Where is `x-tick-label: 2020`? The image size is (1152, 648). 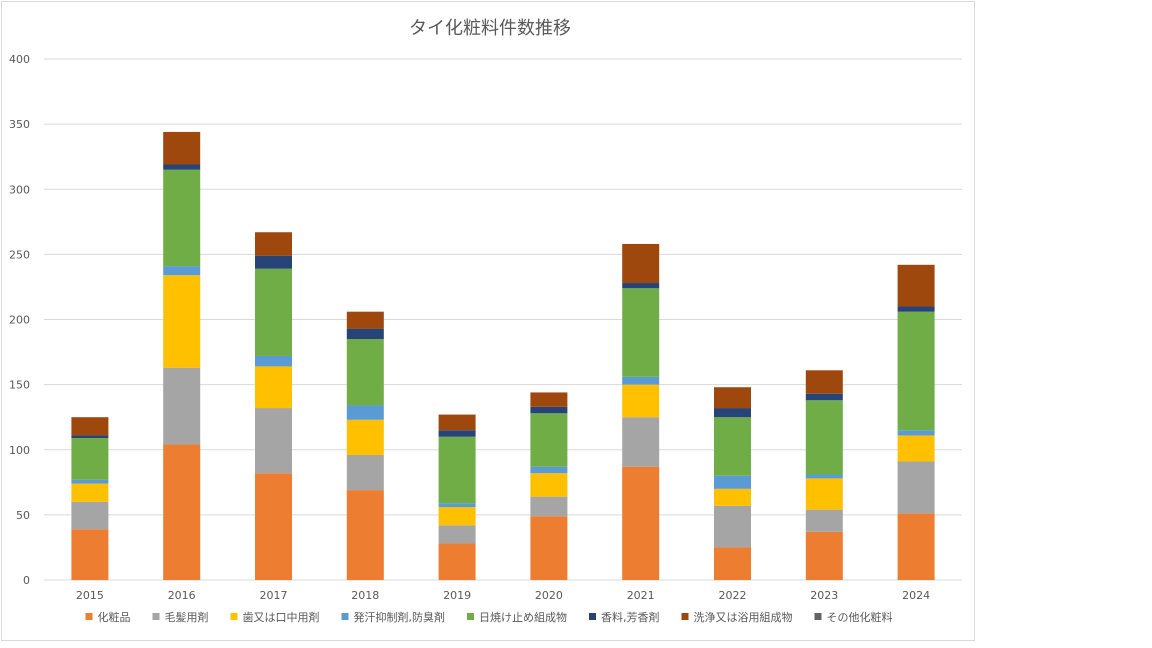 x-tick-label: 2020 is located at coordinates (549, 595).